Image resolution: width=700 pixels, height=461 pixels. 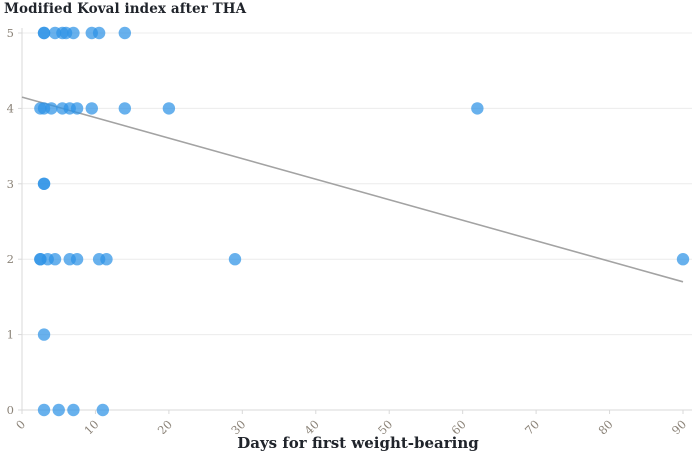 I want to click on x-tick-label: 70, so click(x=532, y=425).